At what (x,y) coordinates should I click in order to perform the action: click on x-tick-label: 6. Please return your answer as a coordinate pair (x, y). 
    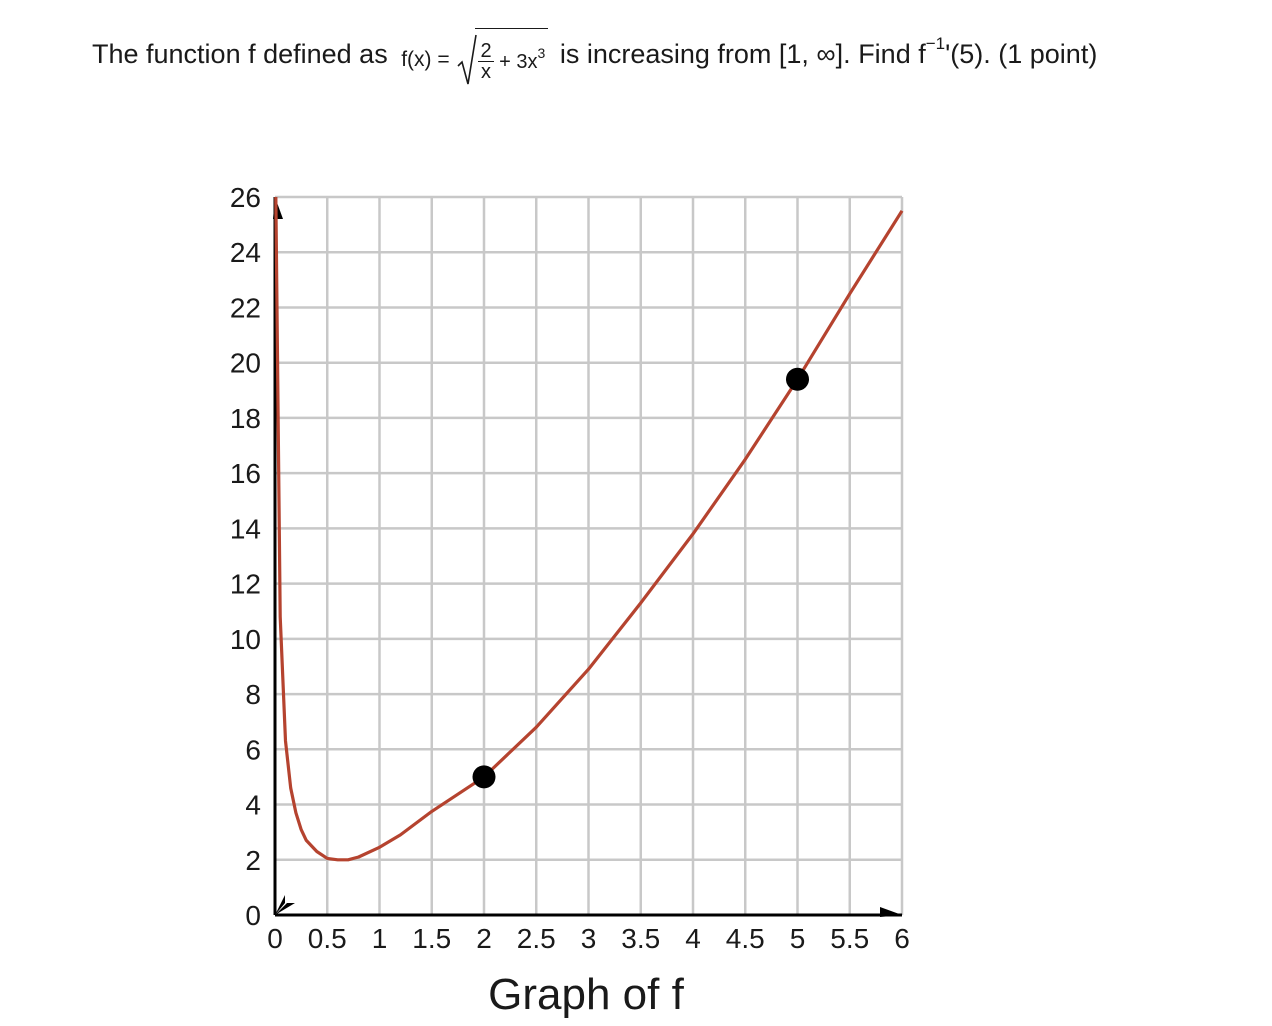
    Looking at the image, I should click on (902, 938).